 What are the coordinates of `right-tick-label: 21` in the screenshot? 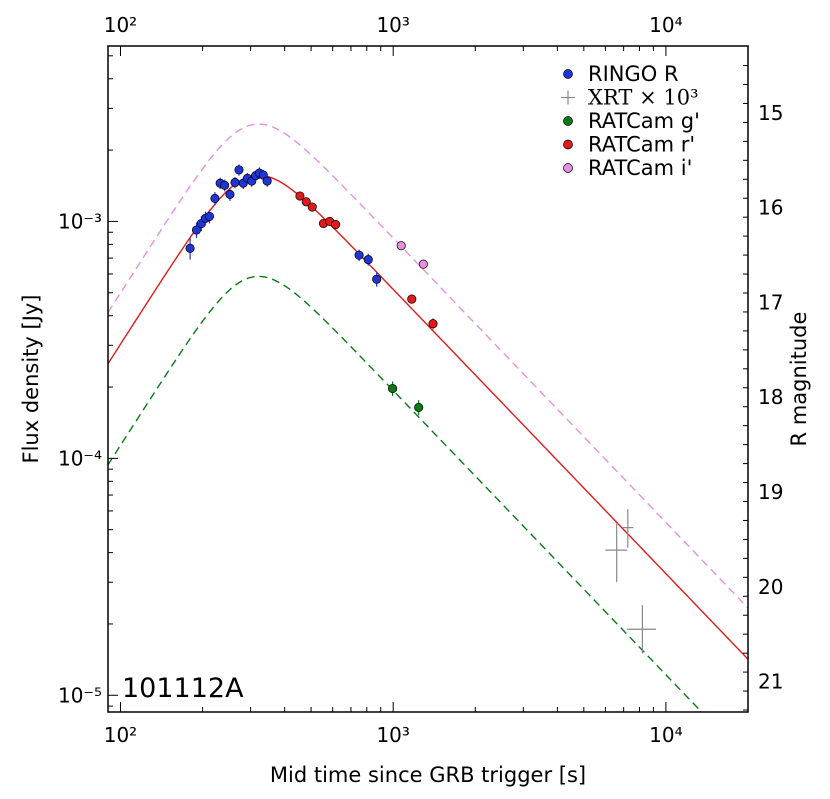 It's located at (770, 682).